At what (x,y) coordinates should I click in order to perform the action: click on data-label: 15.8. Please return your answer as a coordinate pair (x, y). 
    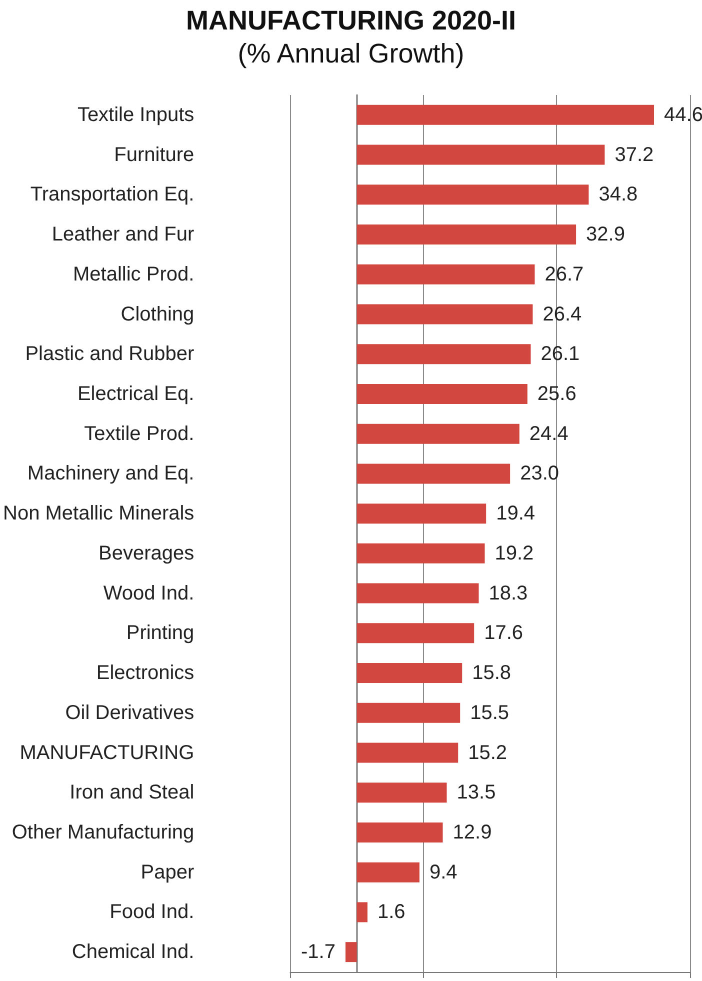
    Looking at the image, I should click on (492, 673).